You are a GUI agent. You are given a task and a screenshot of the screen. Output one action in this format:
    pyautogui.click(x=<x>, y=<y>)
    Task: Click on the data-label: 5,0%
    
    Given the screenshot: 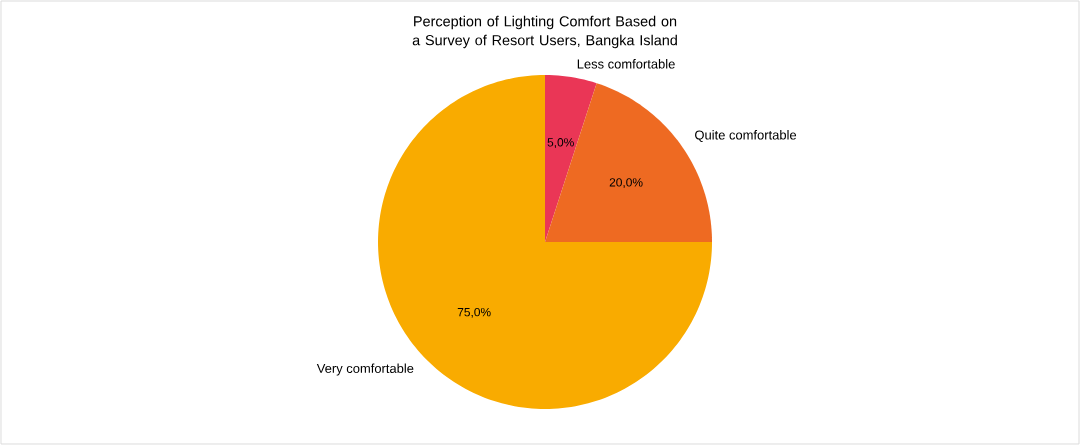 What is the action you would take?
    pyautogui.click(x=560, y=143)
    